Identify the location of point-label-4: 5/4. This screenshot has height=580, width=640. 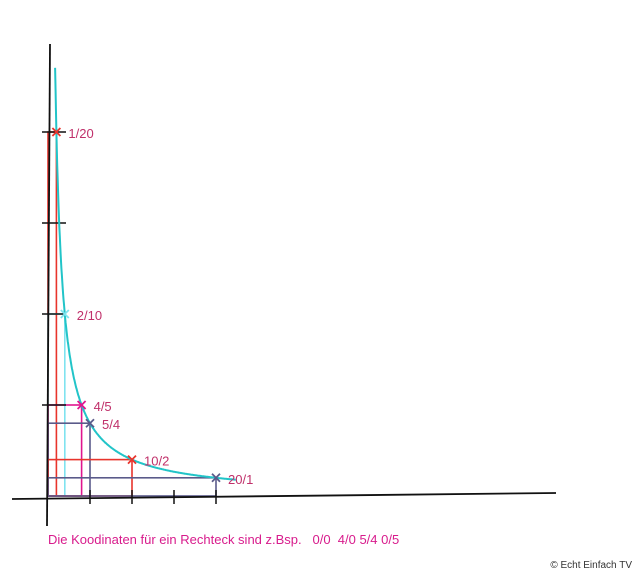
(111, 424).